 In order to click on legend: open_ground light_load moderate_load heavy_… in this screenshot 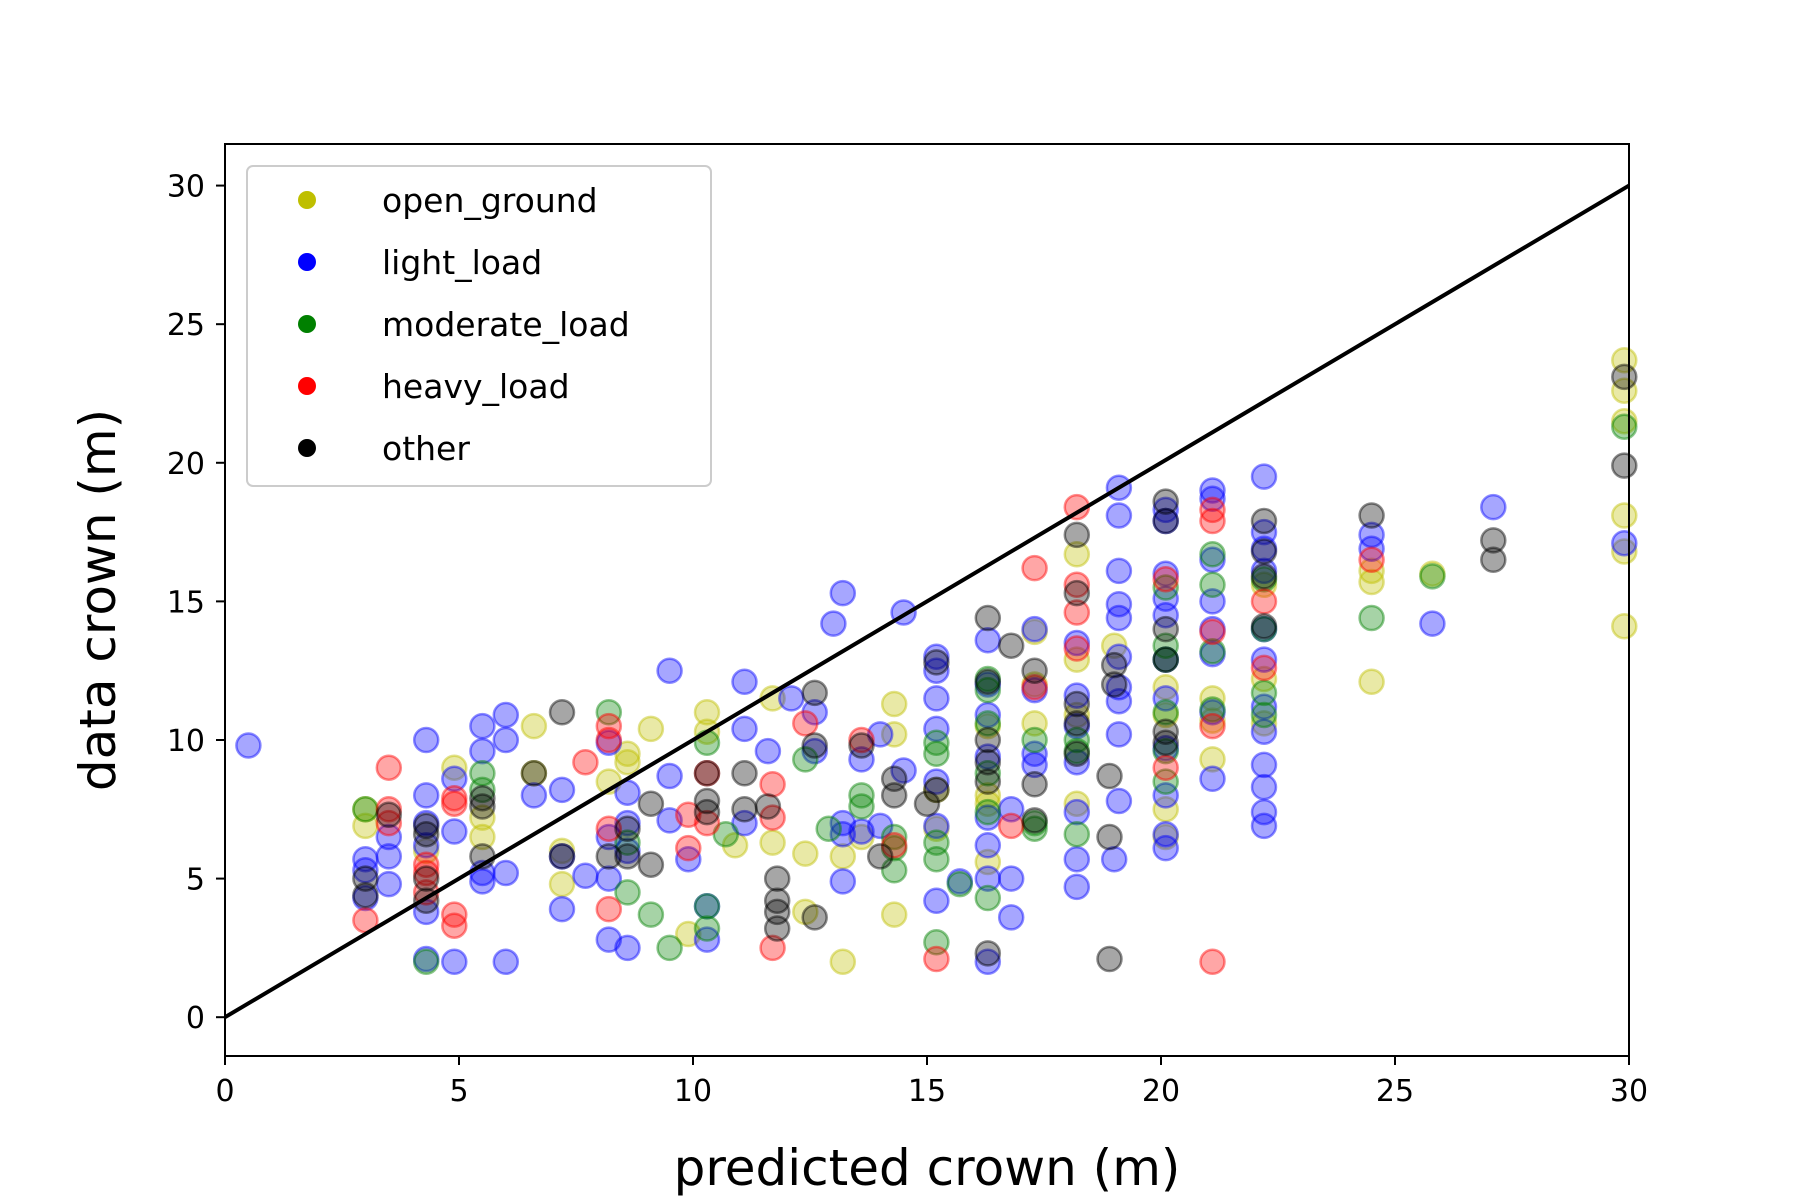, I will do `click(479, 326)`.